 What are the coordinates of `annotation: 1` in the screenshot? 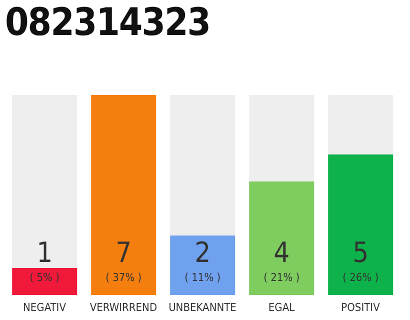 It's located at (44, 252).